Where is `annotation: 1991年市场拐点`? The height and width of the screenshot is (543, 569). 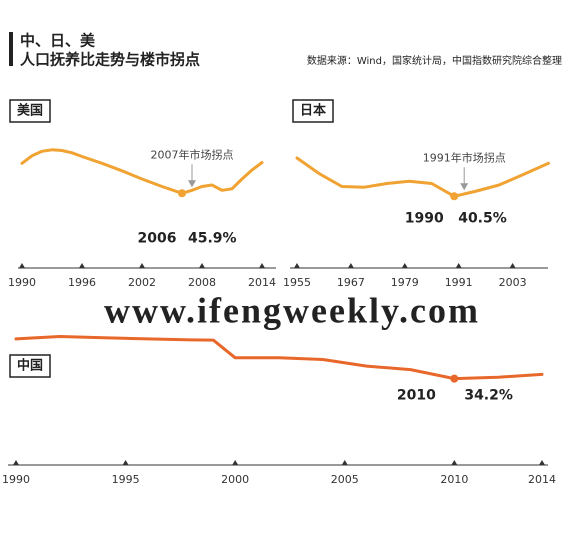
annotation: 1991年市场拐点 is located at coordinates (464, 157).